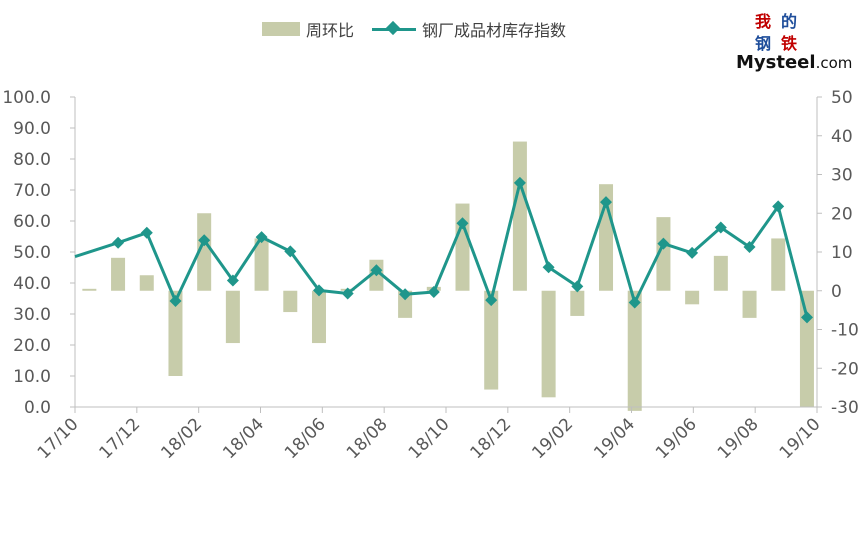 The width and height of the screenshot is (864, 534). Describe the element at coordinates (181, 438) in the screenshot. I see `x-tick-label-3: 18/02` at that location.